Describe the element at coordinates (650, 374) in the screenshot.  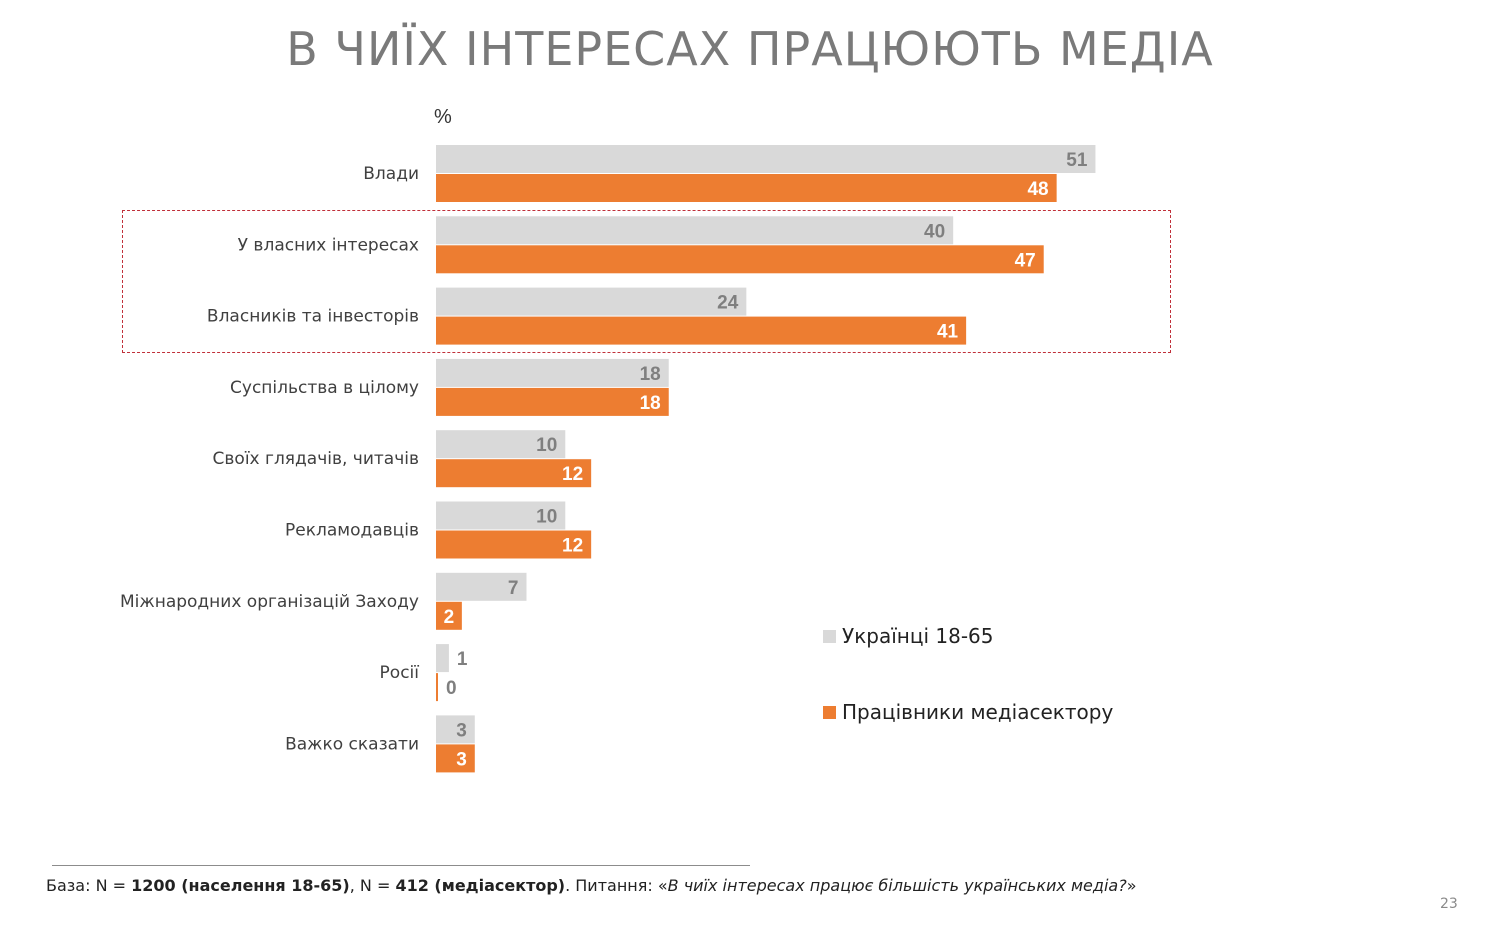
I see `value-label-population: 18` at that location.